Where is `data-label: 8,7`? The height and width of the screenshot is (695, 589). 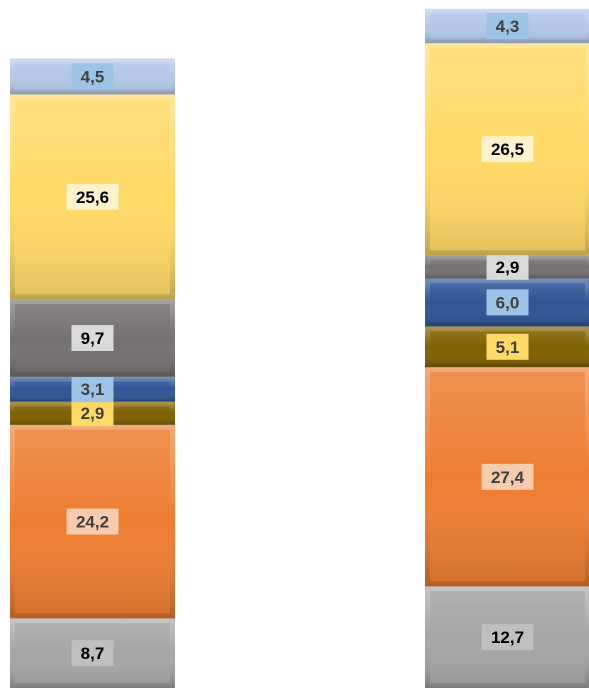
data-label: 8,7 is located at coordinates (93, 653).